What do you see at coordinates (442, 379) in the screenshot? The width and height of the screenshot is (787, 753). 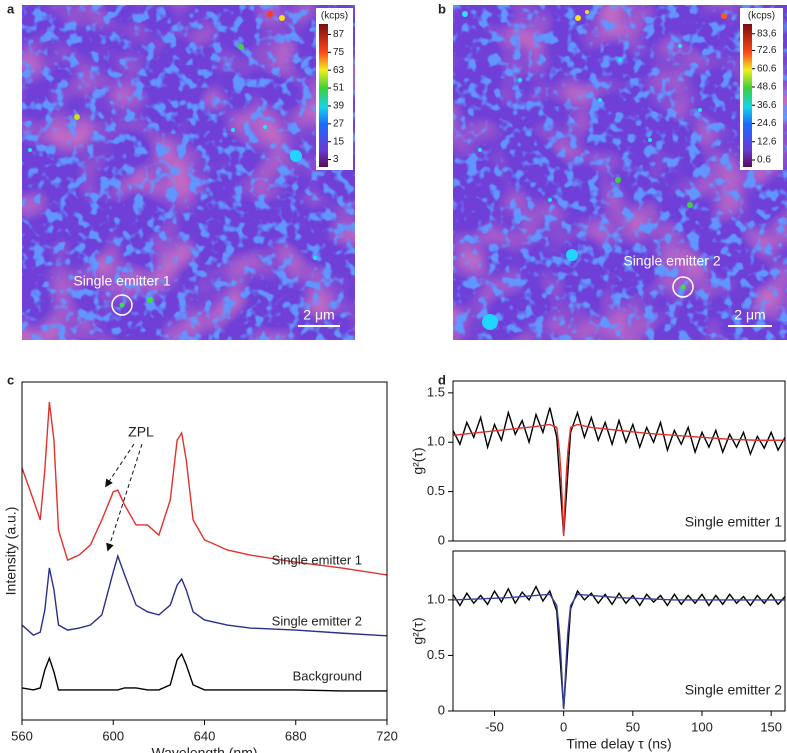 I see `panel-label: d` at bounding box center [442, 379].